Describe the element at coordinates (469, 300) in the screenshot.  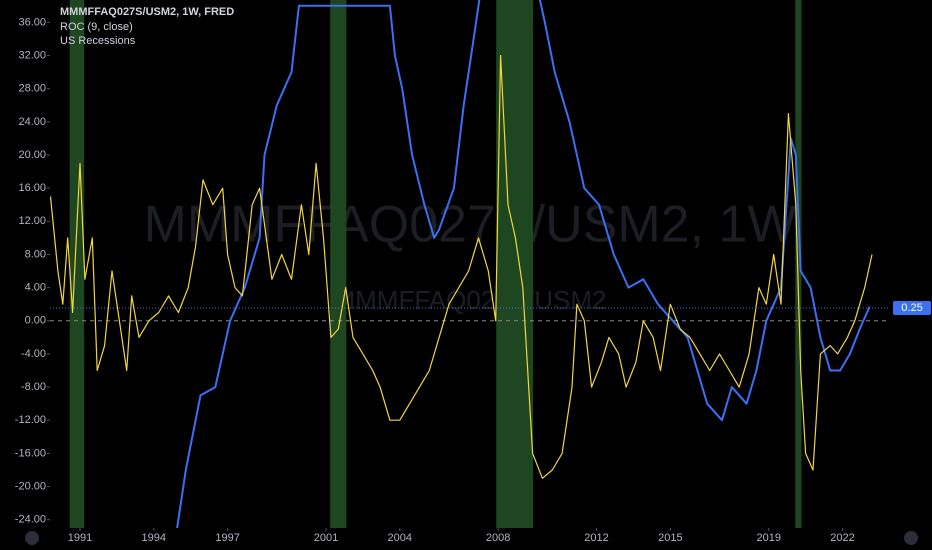
I see `watermark-small: MMMFFAQ027S/USM2` at that location.